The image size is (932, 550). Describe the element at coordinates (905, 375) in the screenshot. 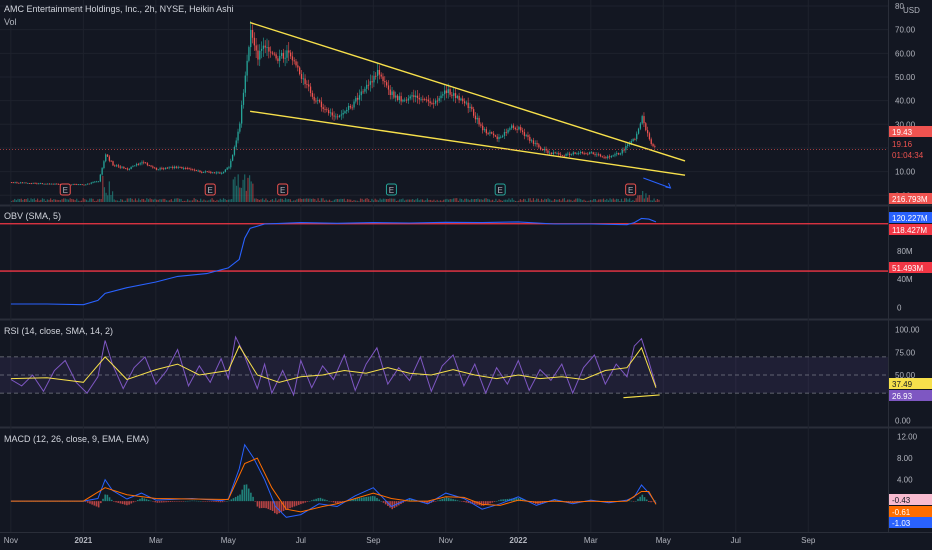

I see `rsi-tick-label: 50.00` at that location.